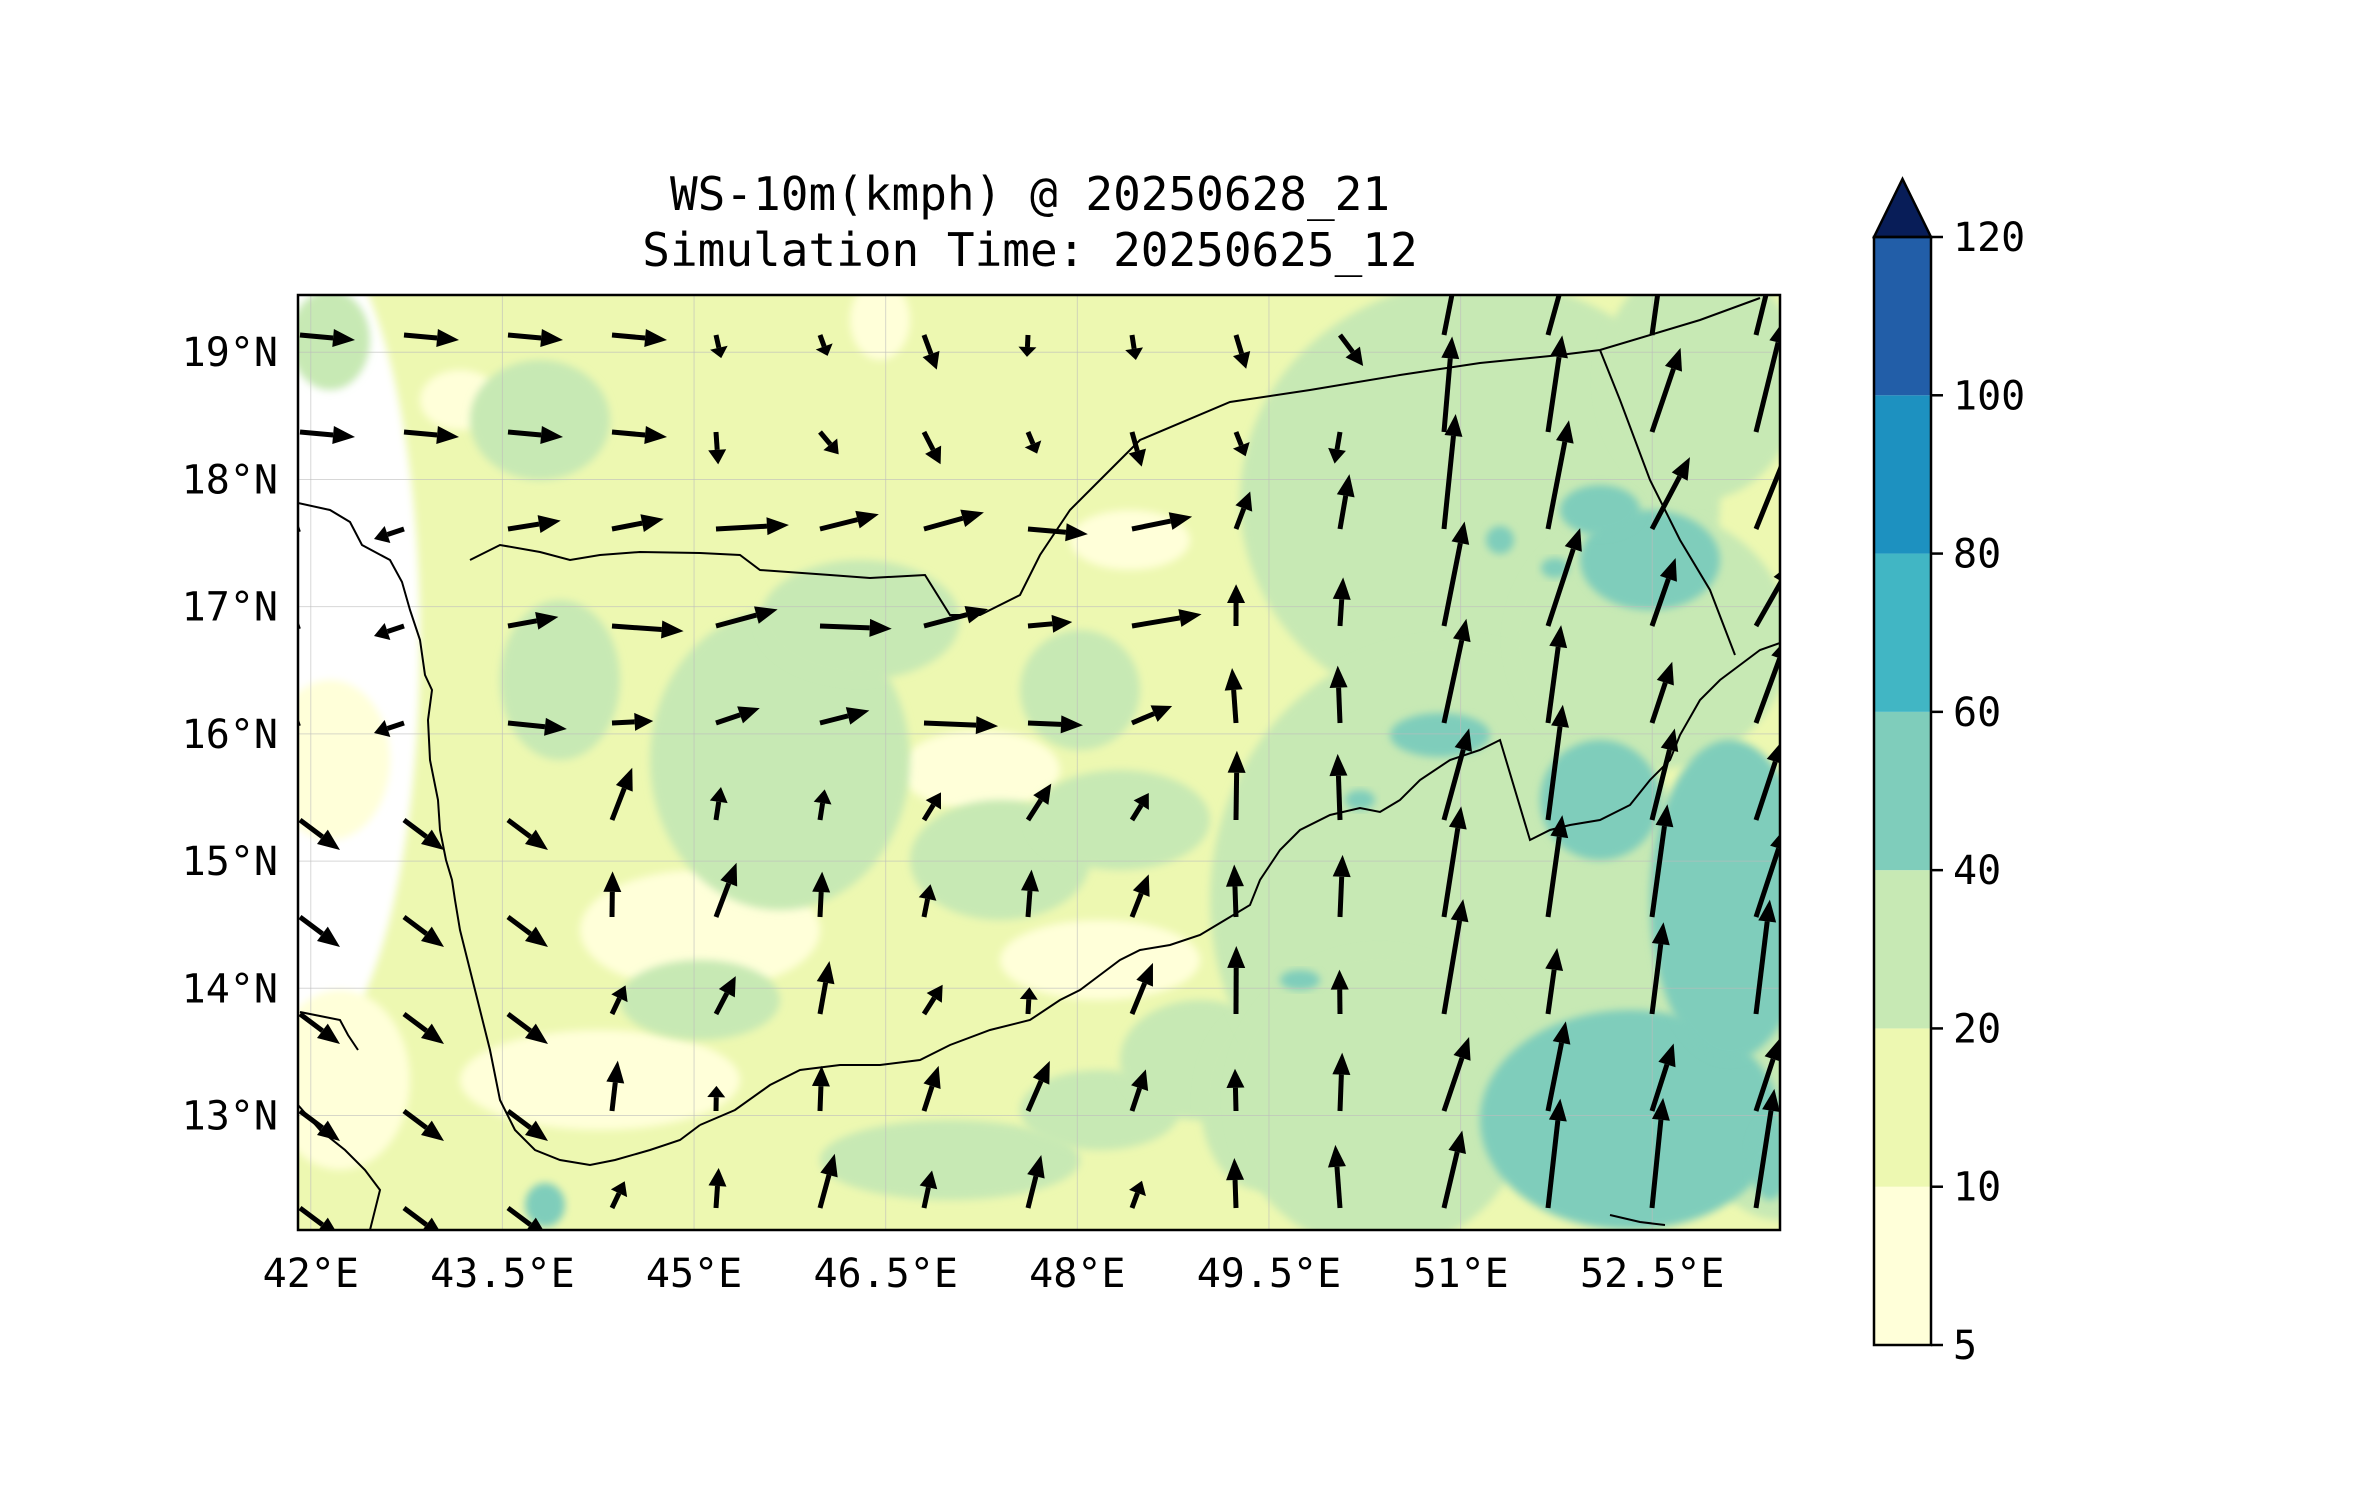  What do you see at coordinates (1989, 396) in the screenshot?
I see `colorbar-label: 100` at bounding box center [1989, 396].